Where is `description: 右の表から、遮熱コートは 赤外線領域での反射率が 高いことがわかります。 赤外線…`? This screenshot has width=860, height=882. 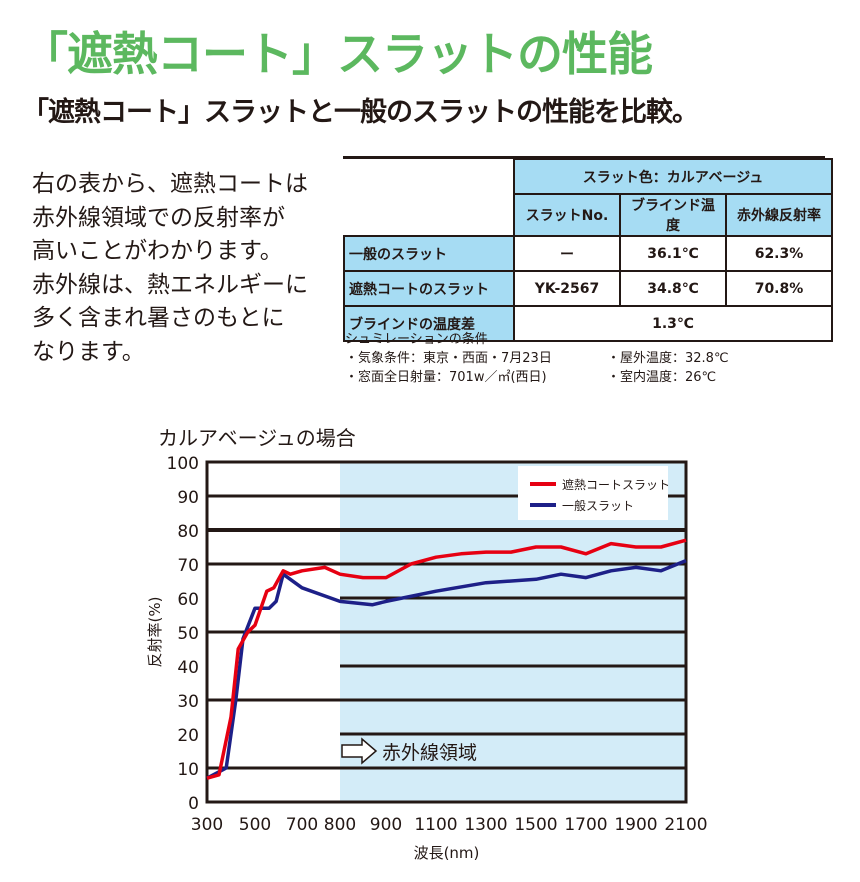 description: 右の表から、遮熱コートは 赤外線領域での反射率が 高いことがわかります。 赤外線… is located at coordinates (182, 268).